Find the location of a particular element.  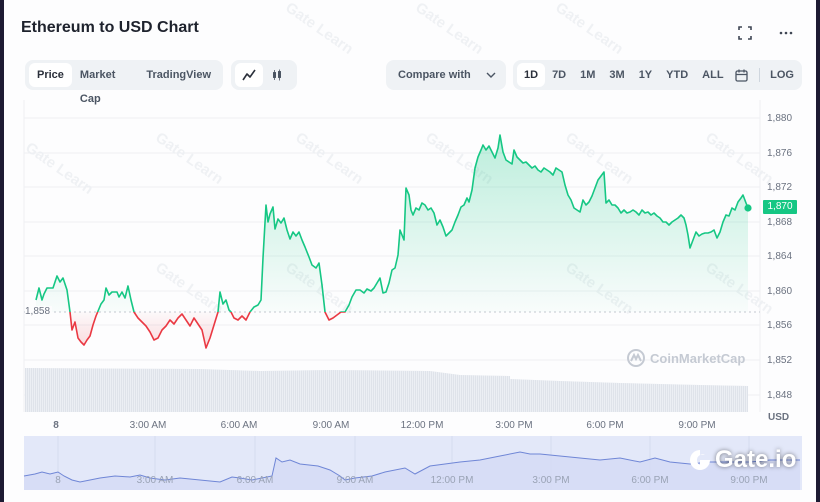

page-title: Ethereum to USD Chart is located at coordinates (110, 27).